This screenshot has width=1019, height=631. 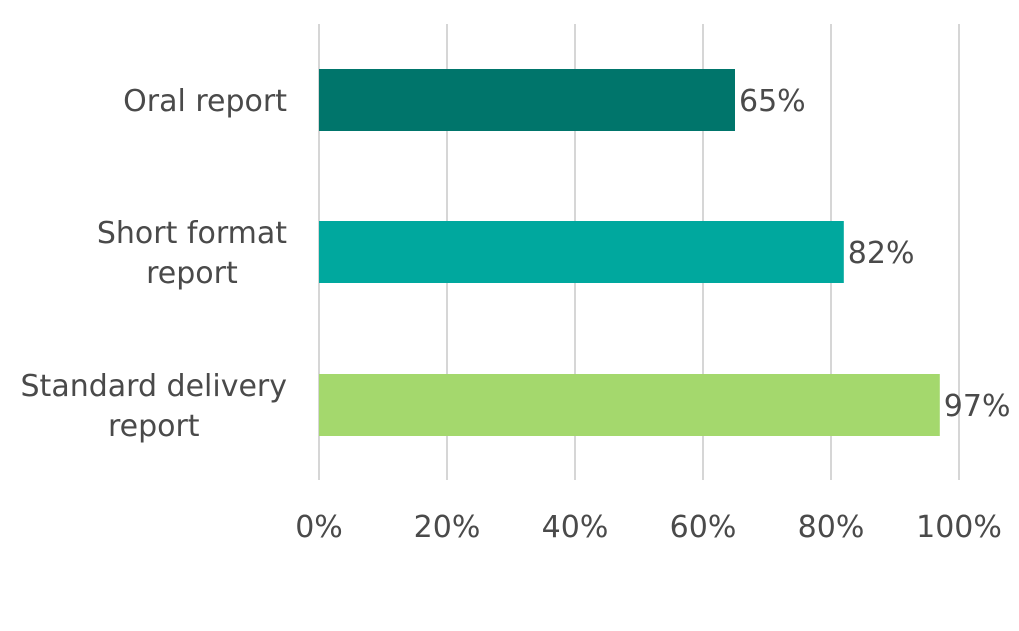 I want to click on x-tick-label: 20%, so click(x=447, y=527).